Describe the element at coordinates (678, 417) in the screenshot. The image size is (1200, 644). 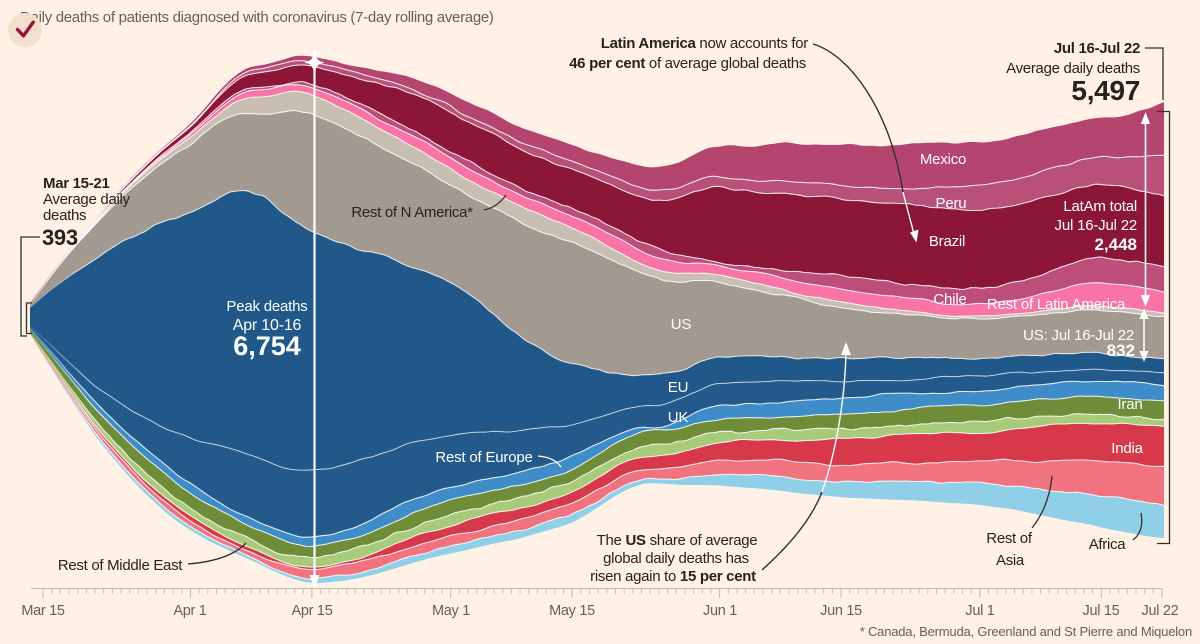
I see `svg-text: UK` at that location.